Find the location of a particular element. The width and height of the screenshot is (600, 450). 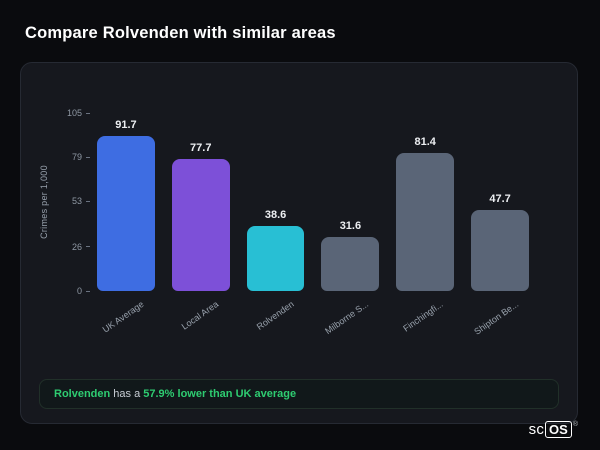

y-tick: 79 is located at coordinates (83, 157).